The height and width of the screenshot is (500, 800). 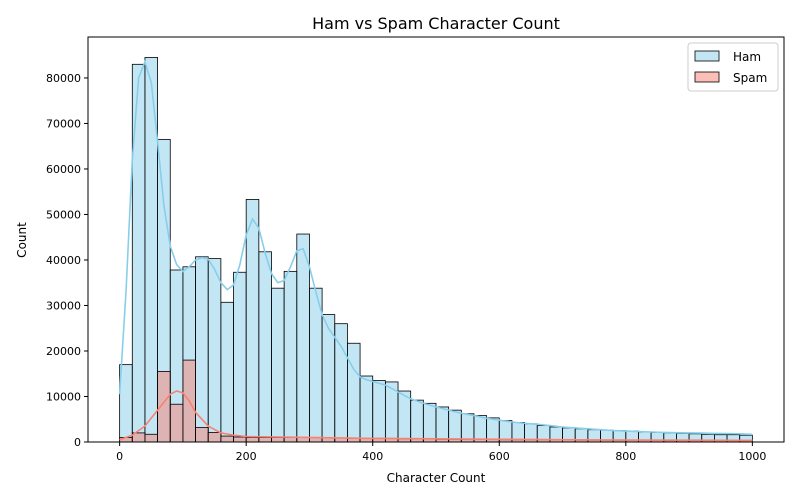 I want to click on y-tick-label: 70000, so click(x=63, y=123).